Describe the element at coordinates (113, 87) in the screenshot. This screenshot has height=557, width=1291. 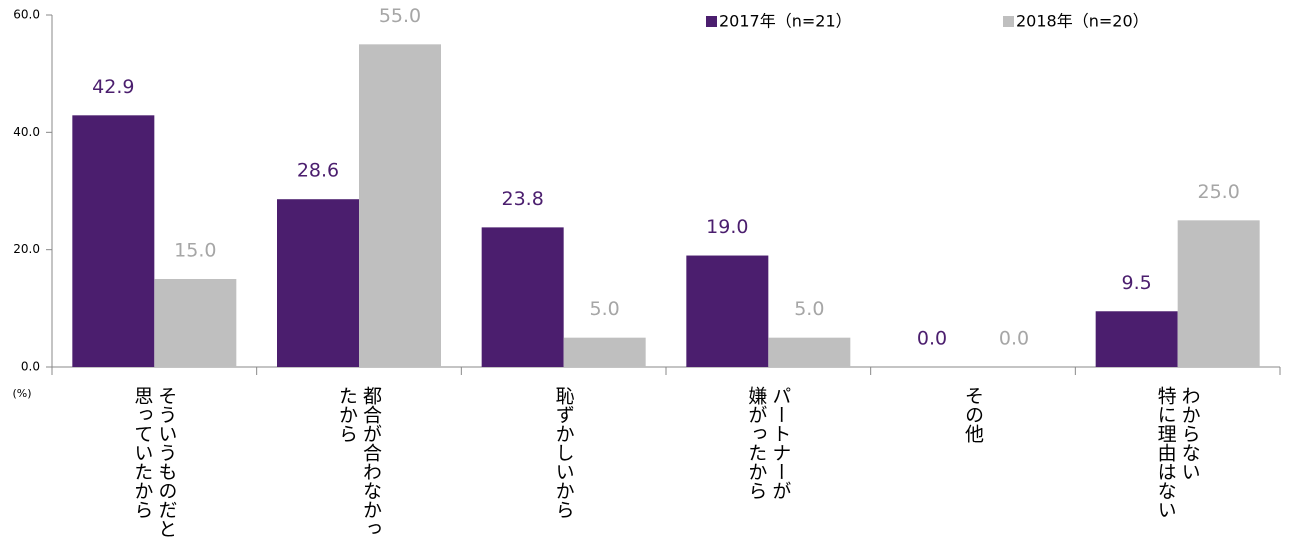
I see `value-label: 42.9` at that location.